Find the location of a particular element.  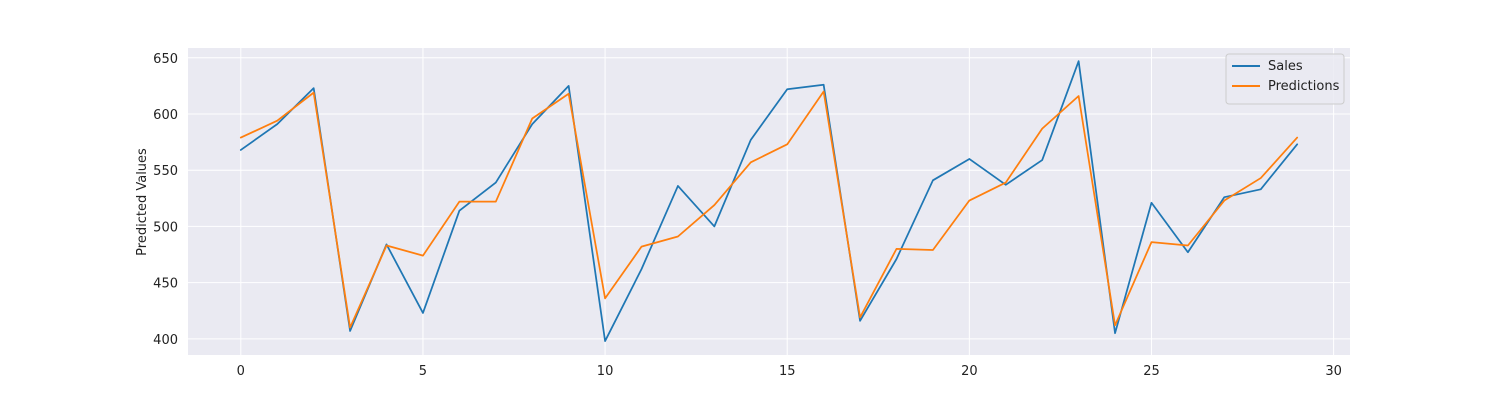

x-tick-label: 5 is located at coordinates (423, 371).